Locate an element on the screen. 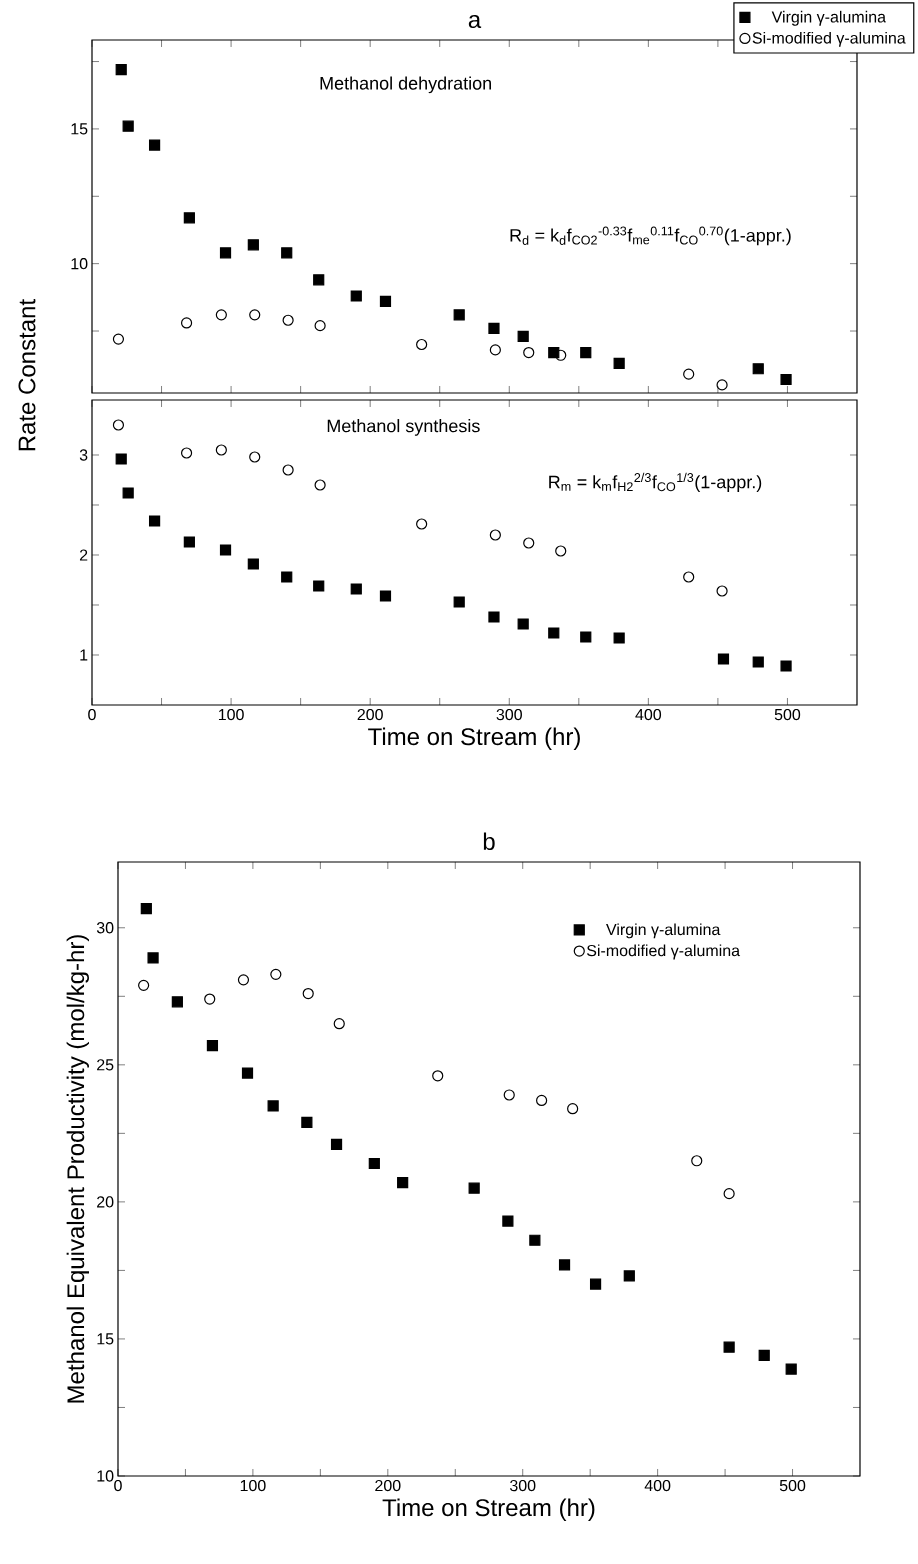 This screenshot has width=918, height=1564. chart-title: b is located at coordinates (489, 841).